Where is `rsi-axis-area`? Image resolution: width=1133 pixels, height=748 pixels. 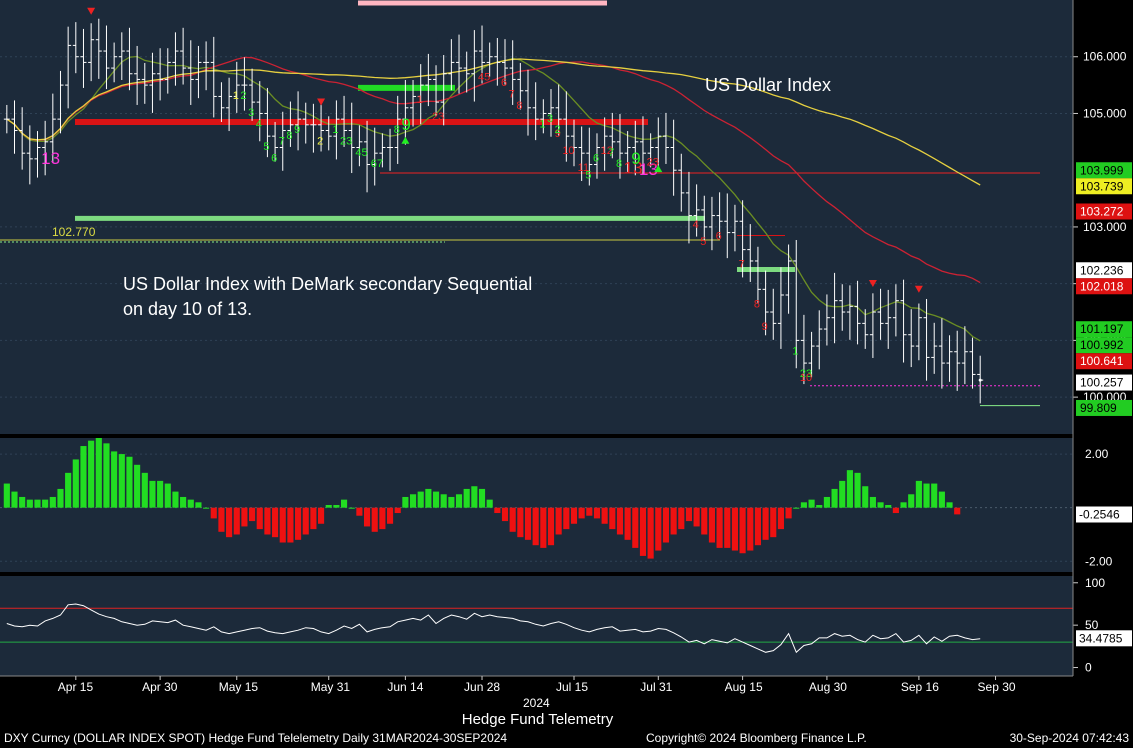 rsi-axis-area is located at coordinates (1103, 626).